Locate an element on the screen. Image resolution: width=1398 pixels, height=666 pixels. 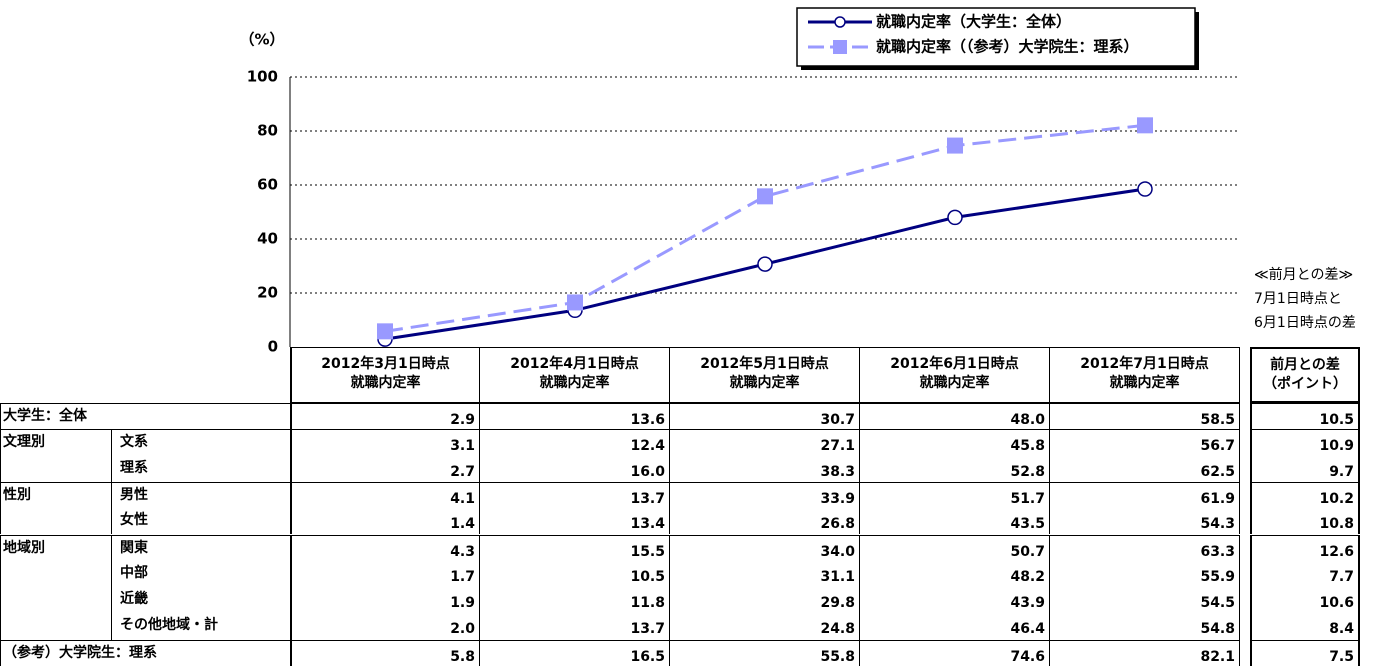
y-tick-label: 80 is located at coordinates (267, 131).